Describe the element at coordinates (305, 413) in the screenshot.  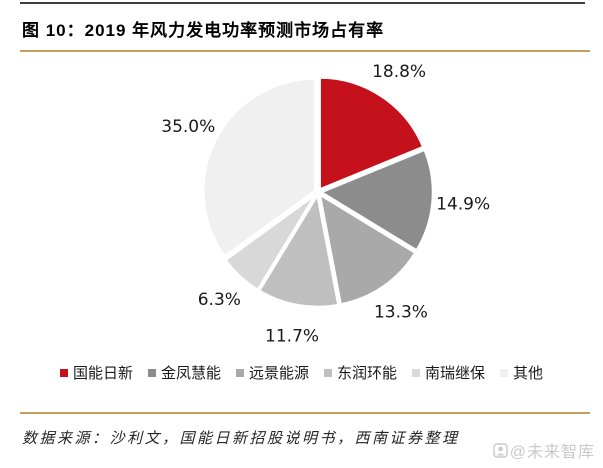
I see `footer-divider` at that location.